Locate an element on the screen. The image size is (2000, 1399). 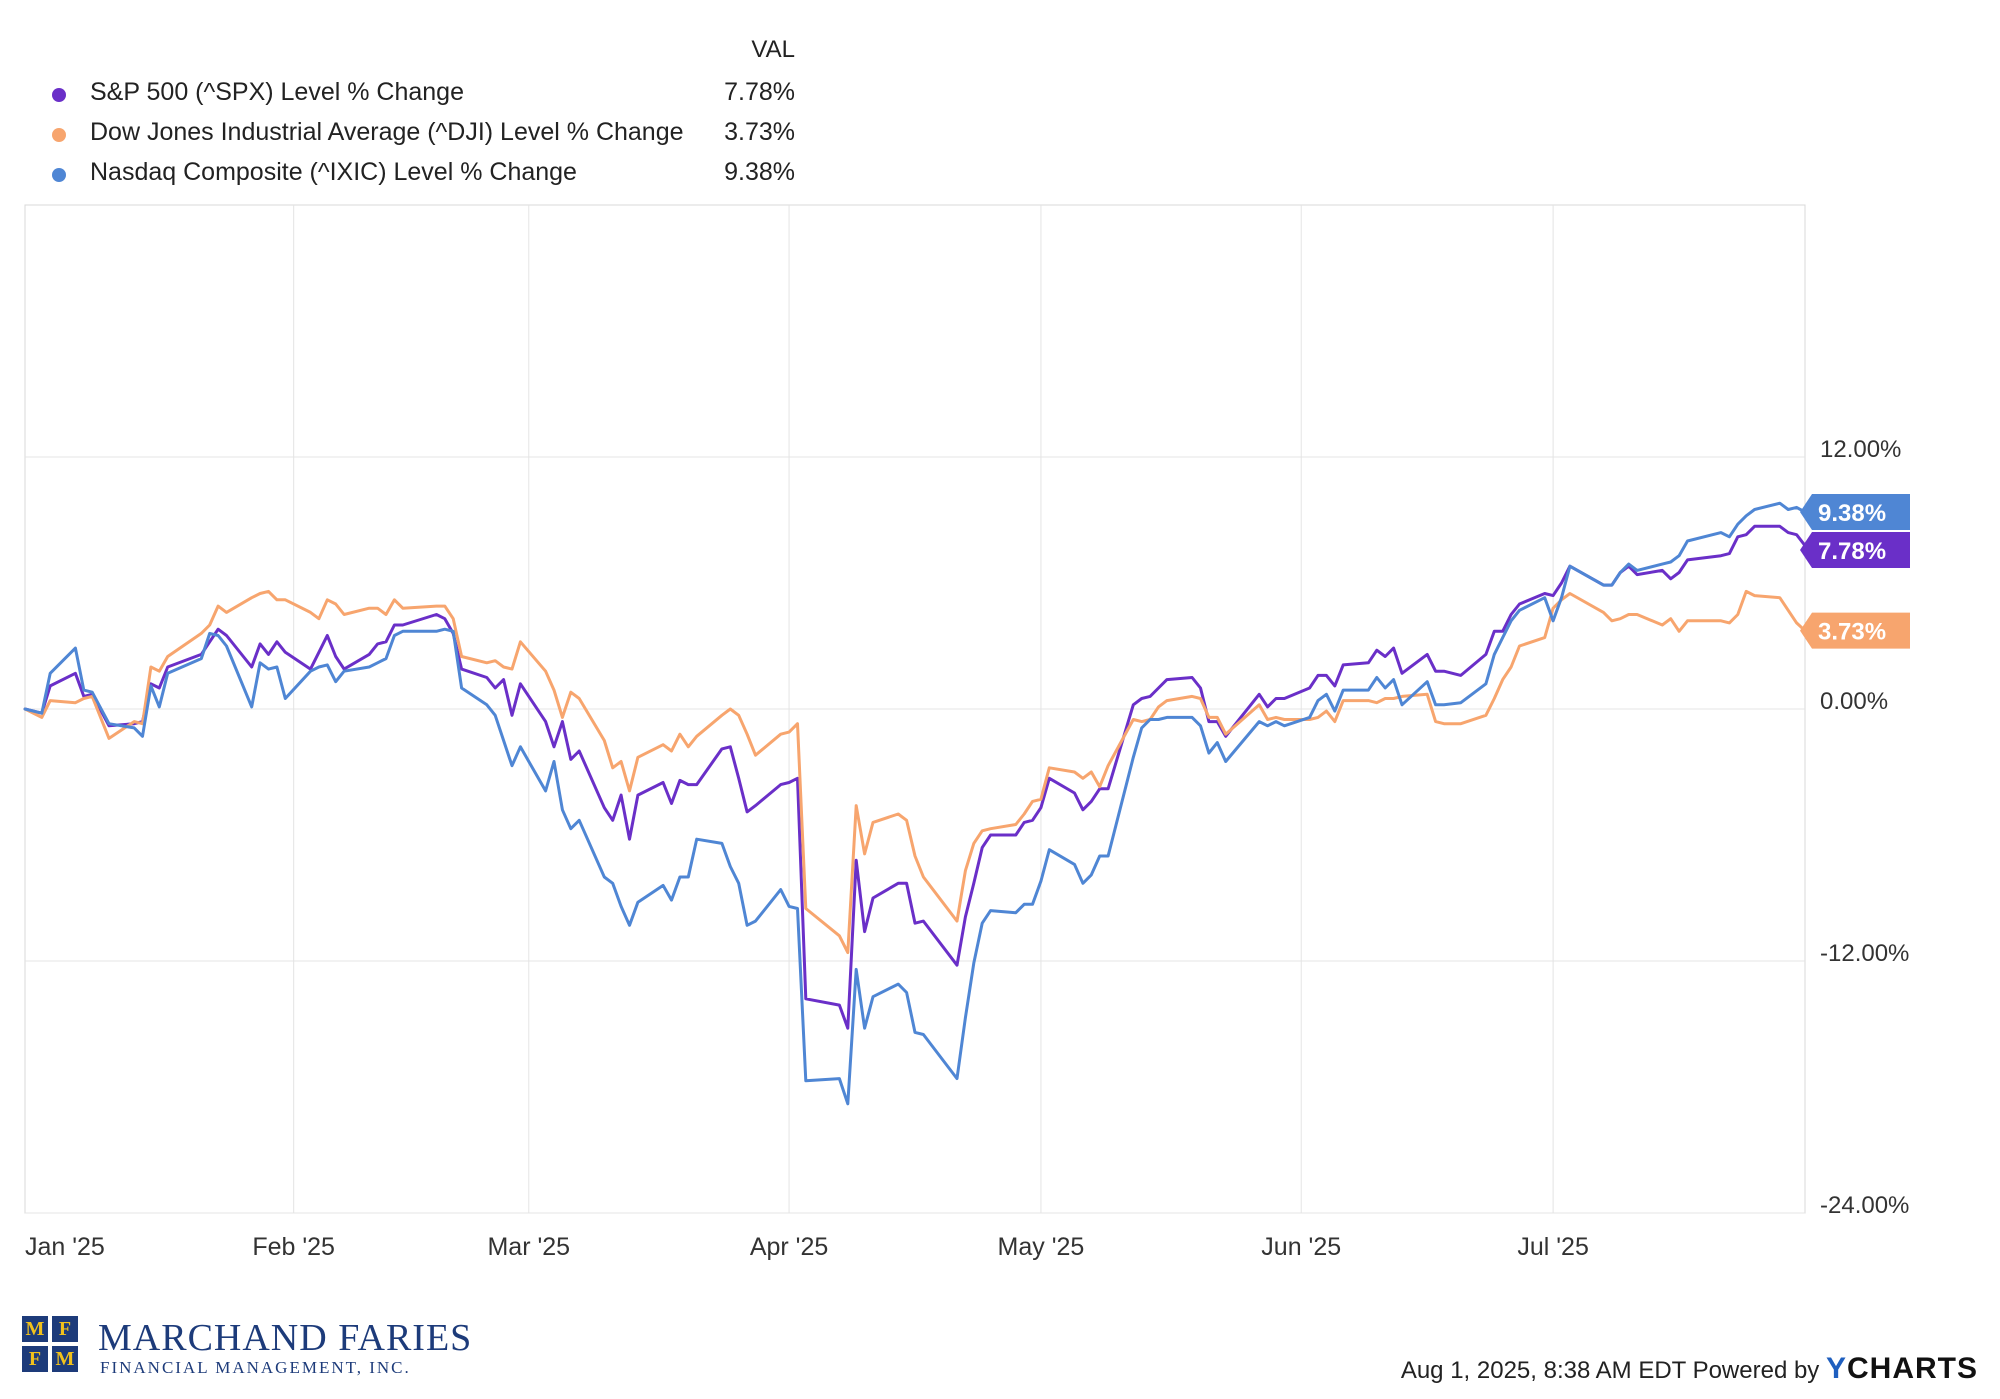
x-tick-label: May '25 is located at coordinates (1041, 1247).